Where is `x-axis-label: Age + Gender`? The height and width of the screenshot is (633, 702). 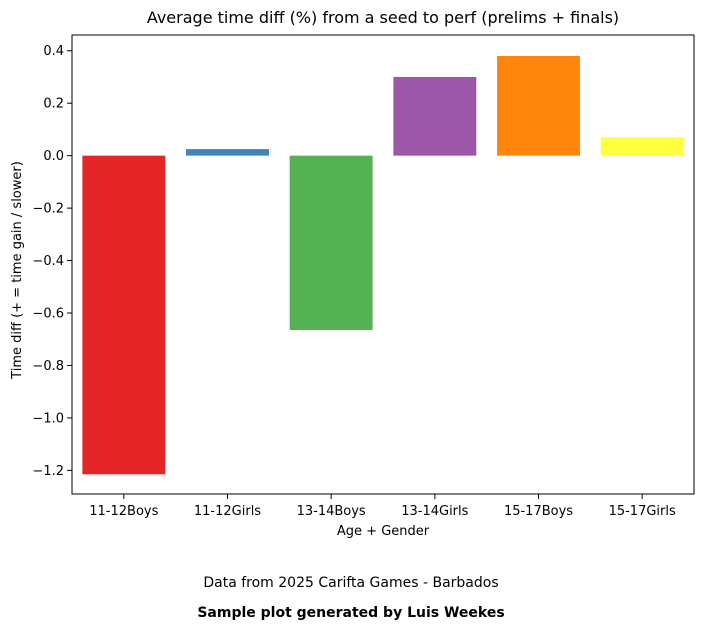 x-axis-label: Age + Gender is located at coordinates (383, 531).